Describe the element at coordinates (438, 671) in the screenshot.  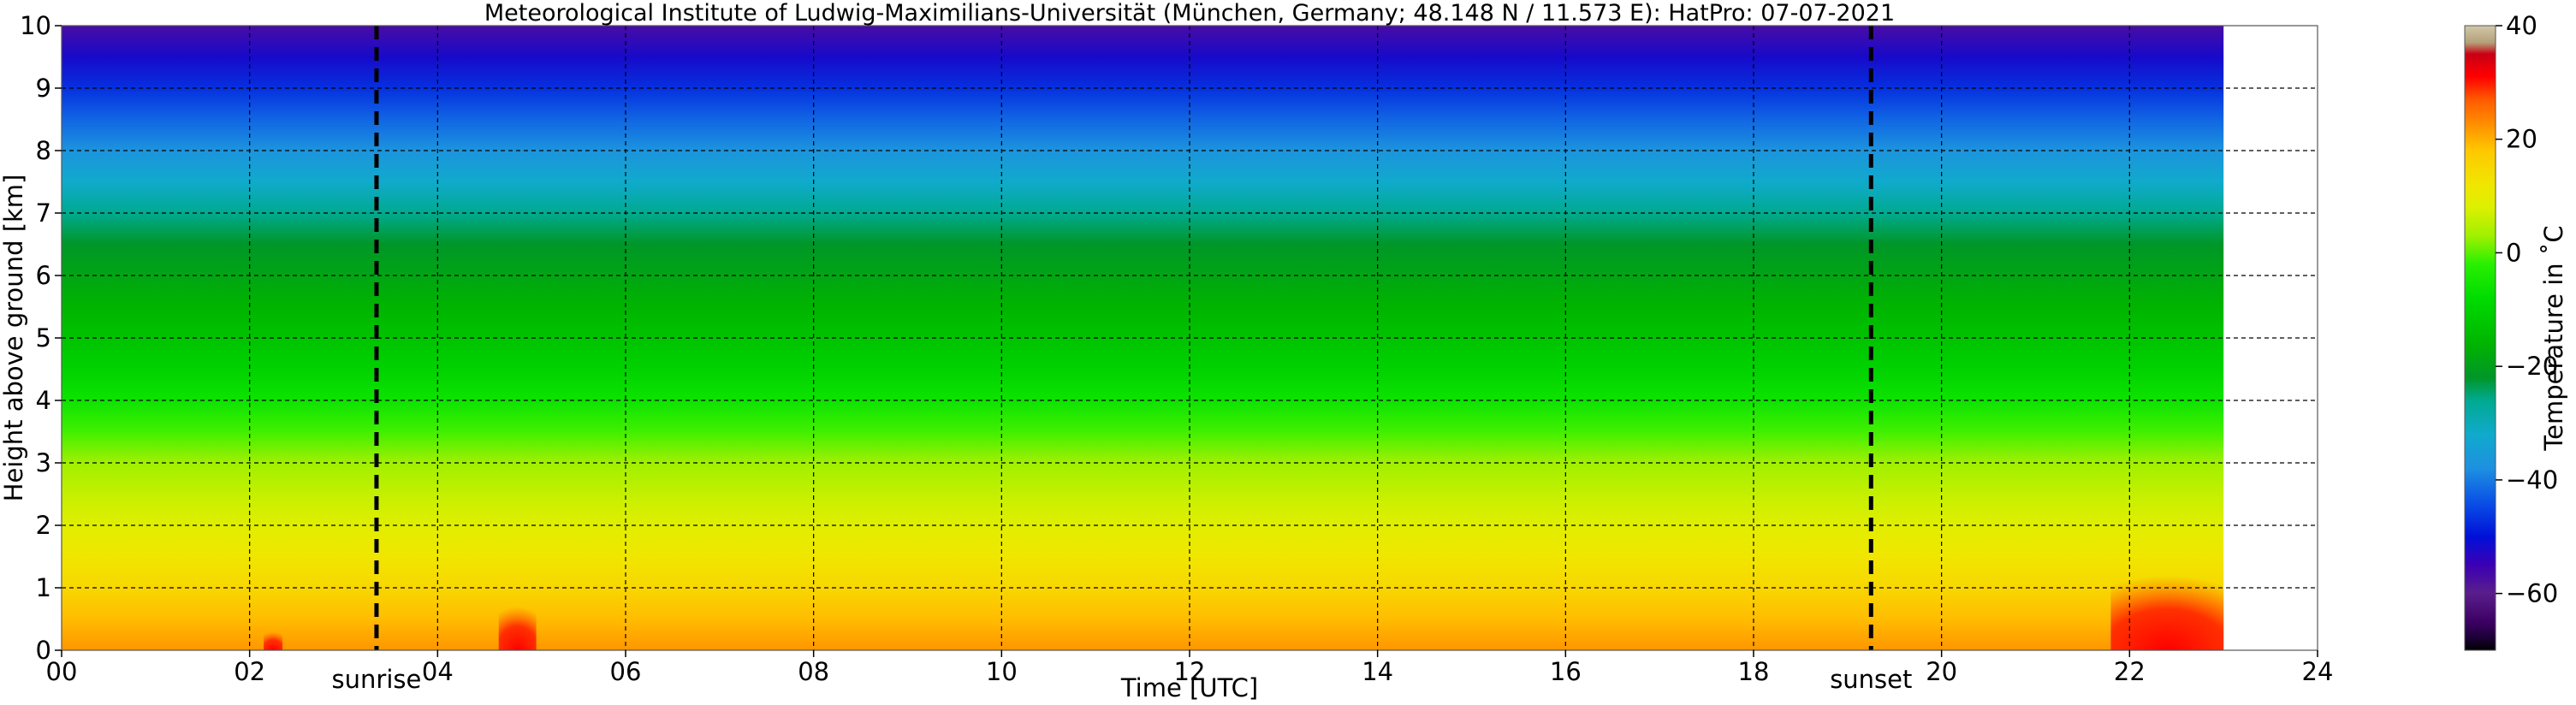
I see `x-tick-label: 04` at that location.